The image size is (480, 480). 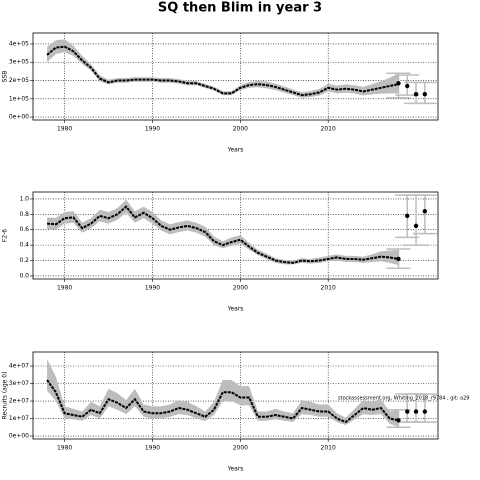 What do you see at coordinates (24, 245) in the screenshot?
I see `y-tick-label: 0.4` at bounding box center [24, 245].